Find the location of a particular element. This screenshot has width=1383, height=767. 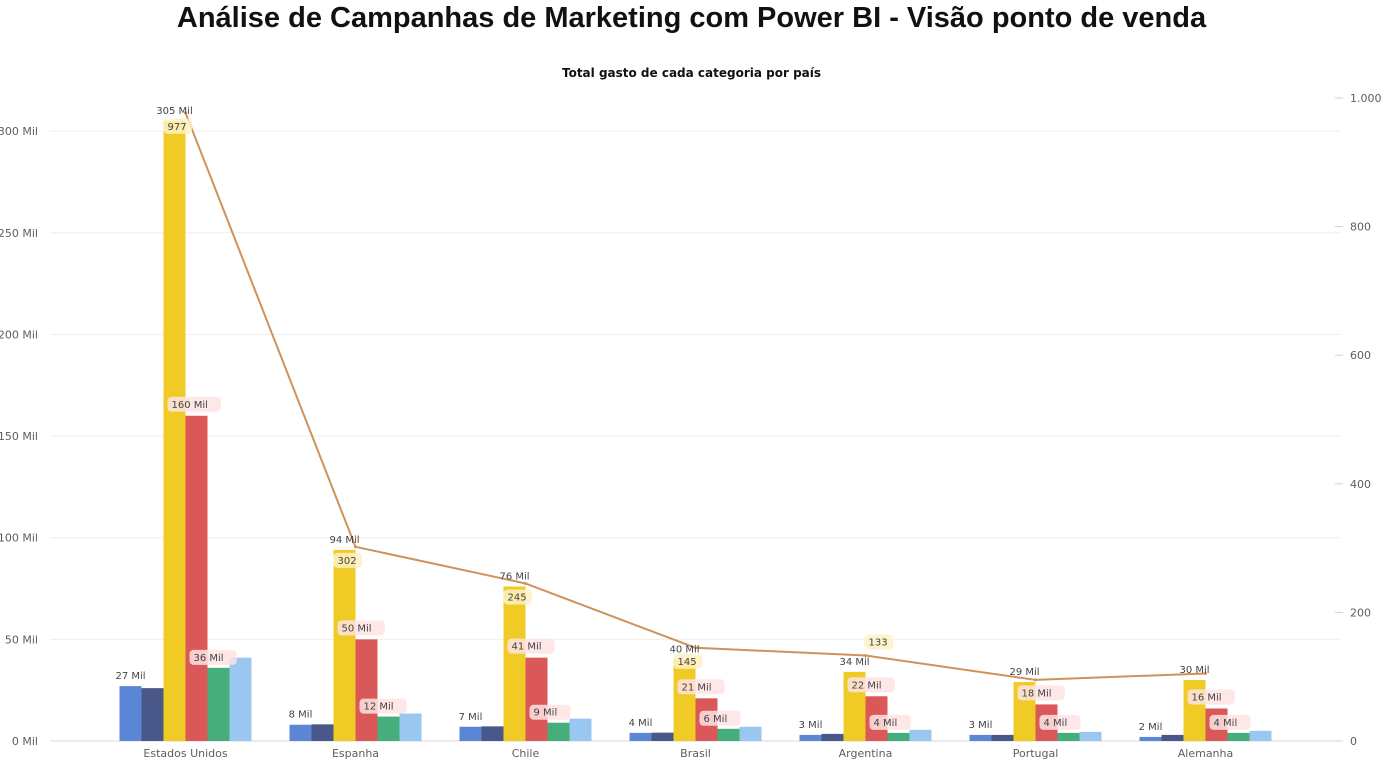

y-right-tick-label: 400 is located at coordinates (1360, 484).